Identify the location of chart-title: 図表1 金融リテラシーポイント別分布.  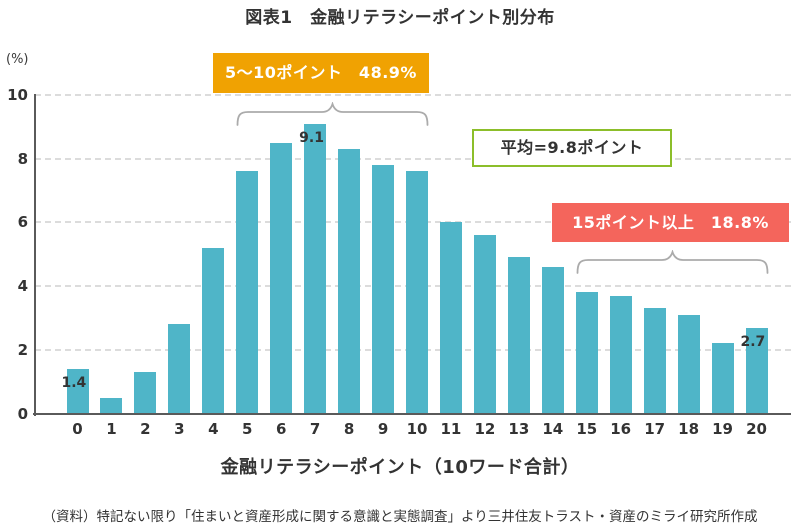
(400, 18).